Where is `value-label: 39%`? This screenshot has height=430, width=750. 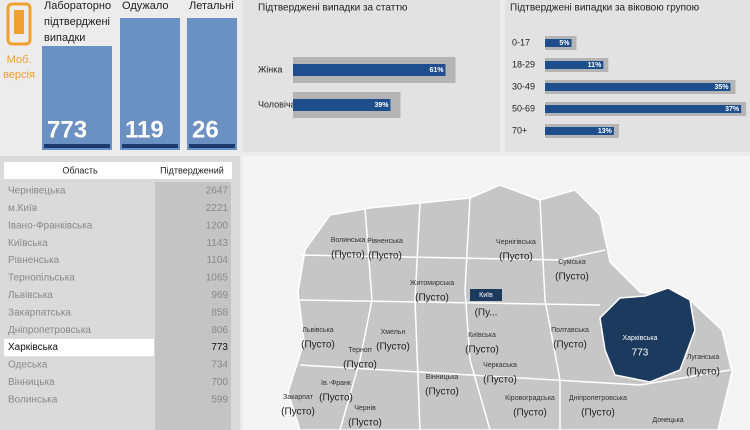
value-label: 39% is located at coordinates (381, 105).